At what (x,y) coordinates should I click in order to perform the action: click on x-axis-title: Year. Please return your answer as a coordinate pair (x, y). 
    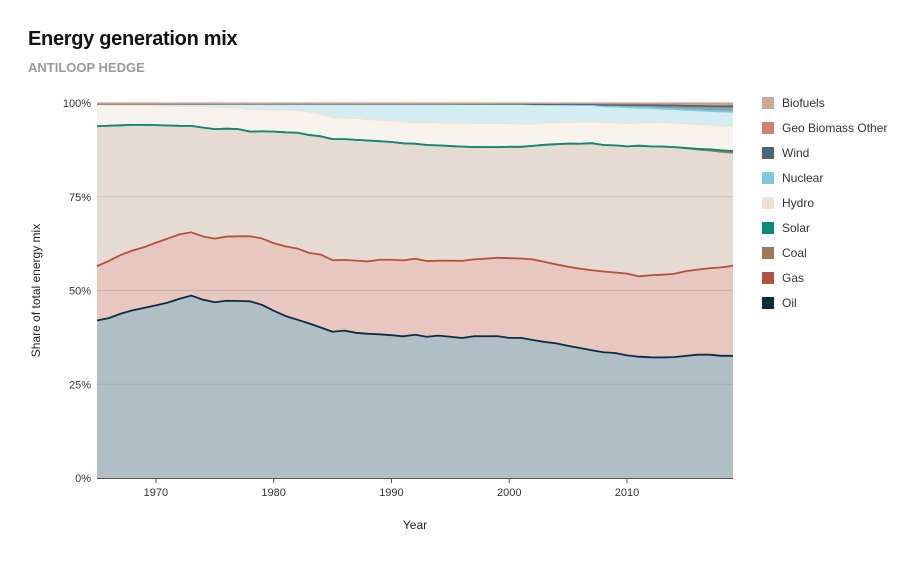
    Looking at the image, I should click on (415, 525).